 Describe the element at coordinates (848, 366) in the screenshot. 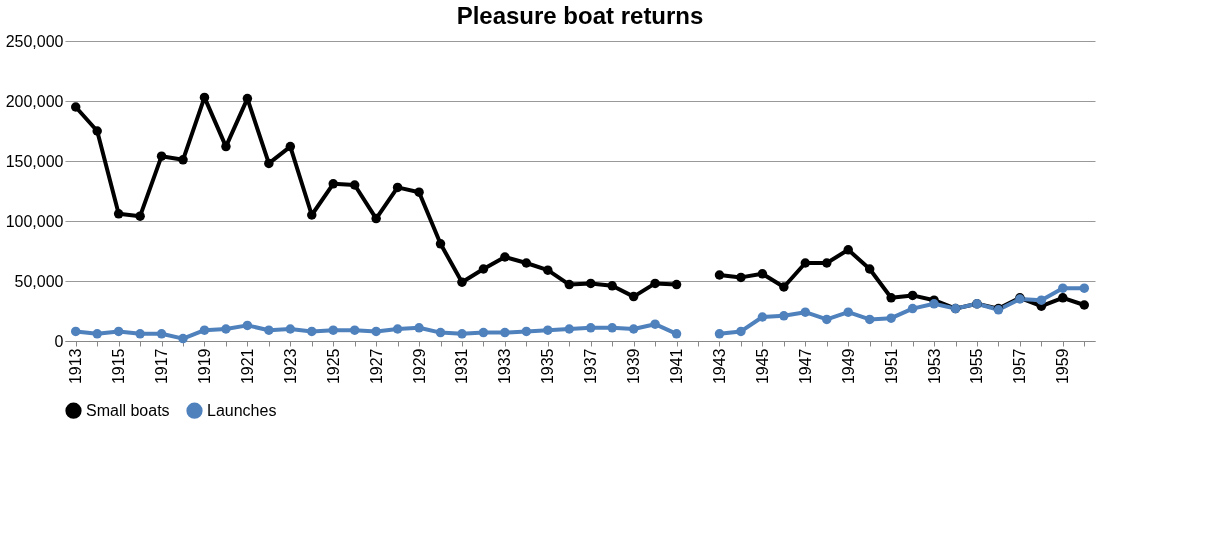

I see `x-tick-label: 1949` at that location.